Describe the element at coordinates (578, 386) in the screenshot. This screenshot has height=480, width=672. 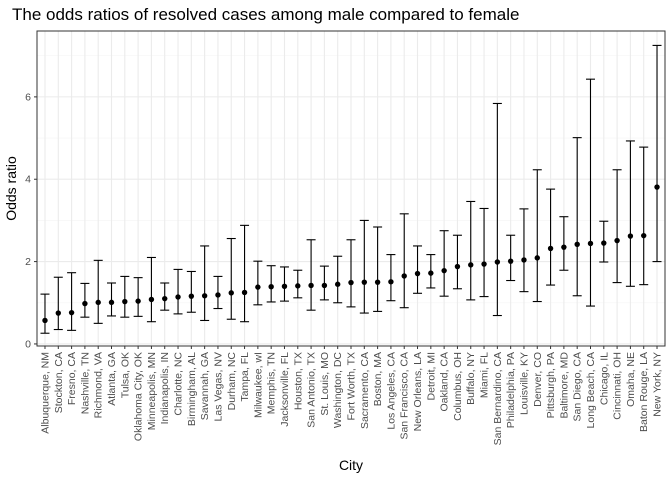
I see `x-tick-label: San Diego, CA` at that location.